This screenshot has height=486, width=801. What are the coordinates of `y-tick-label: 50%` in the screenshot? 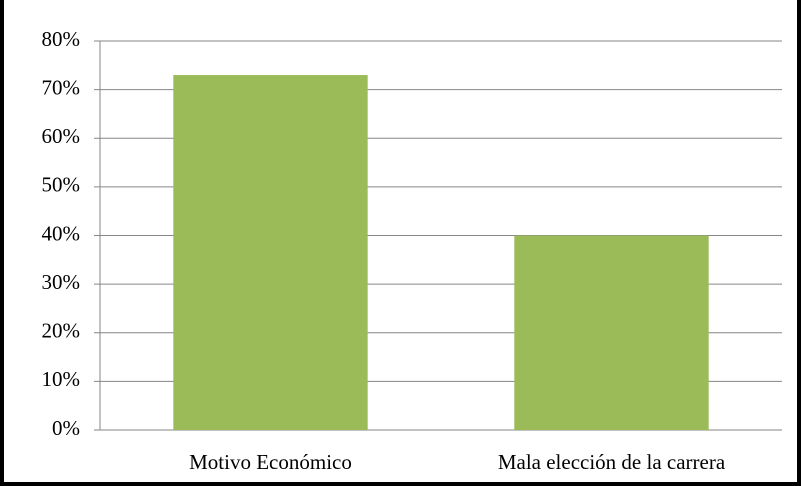 It's located at (61, 185).